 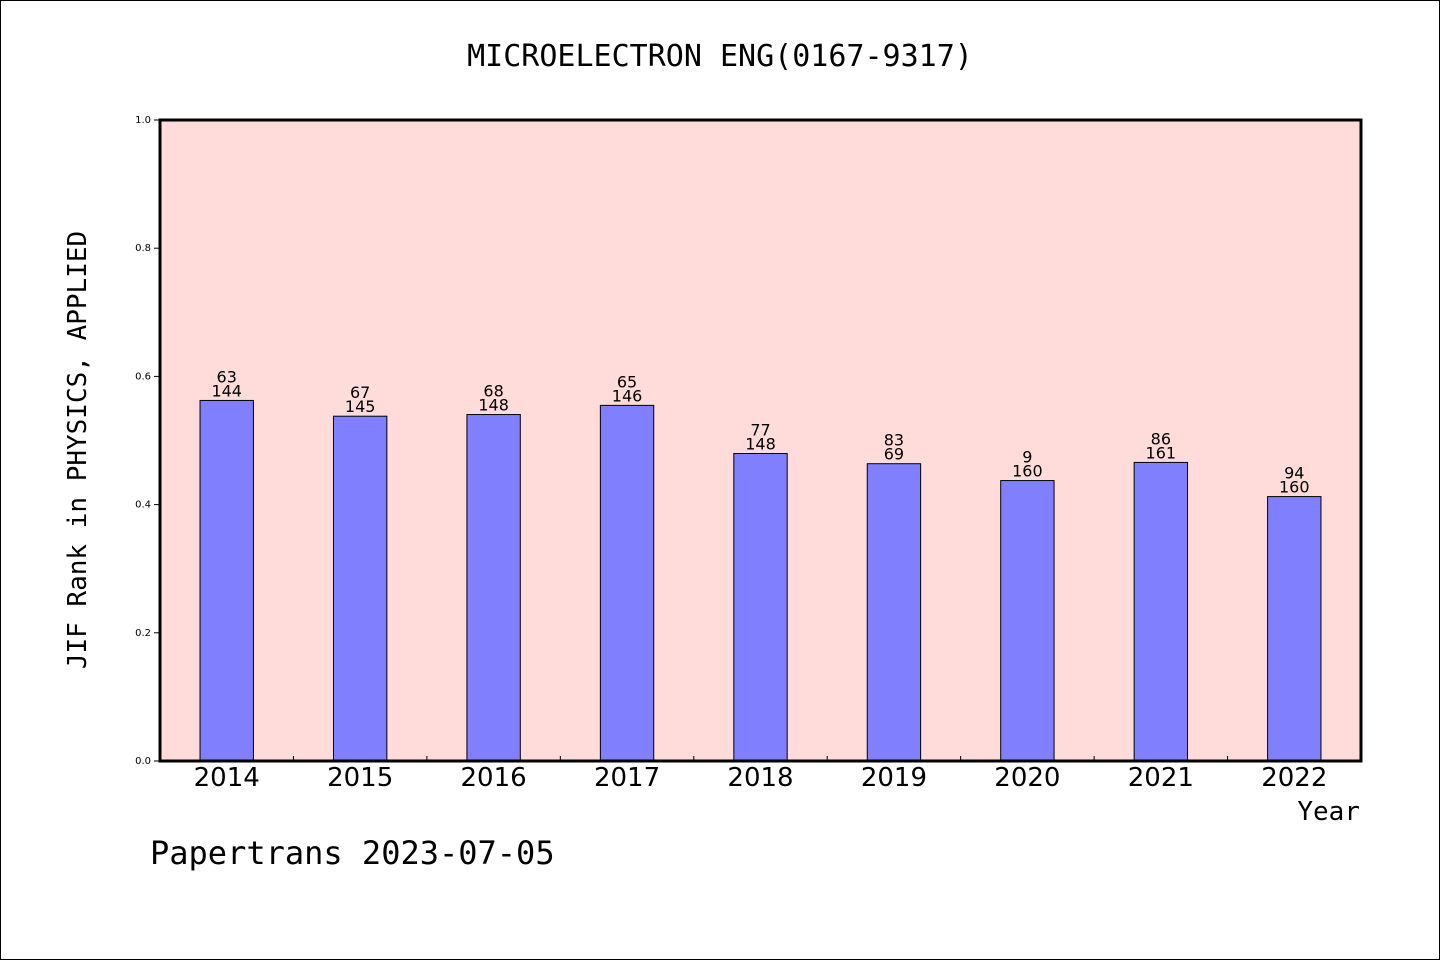 I want to click on bar-2016, so click(x=493, y=588).